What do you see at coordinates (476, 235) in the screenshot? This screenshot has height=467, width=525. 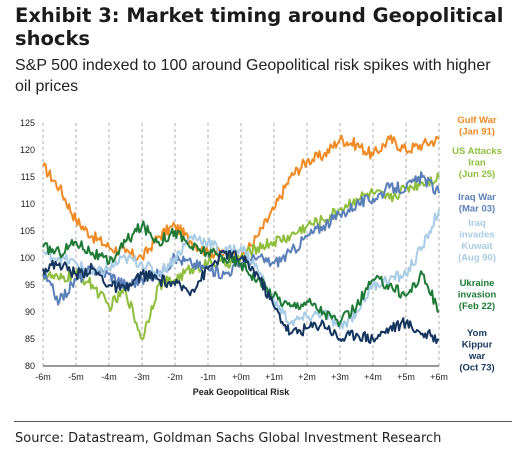 I see `series-label-3: invades` at bounding box center [476, 235].